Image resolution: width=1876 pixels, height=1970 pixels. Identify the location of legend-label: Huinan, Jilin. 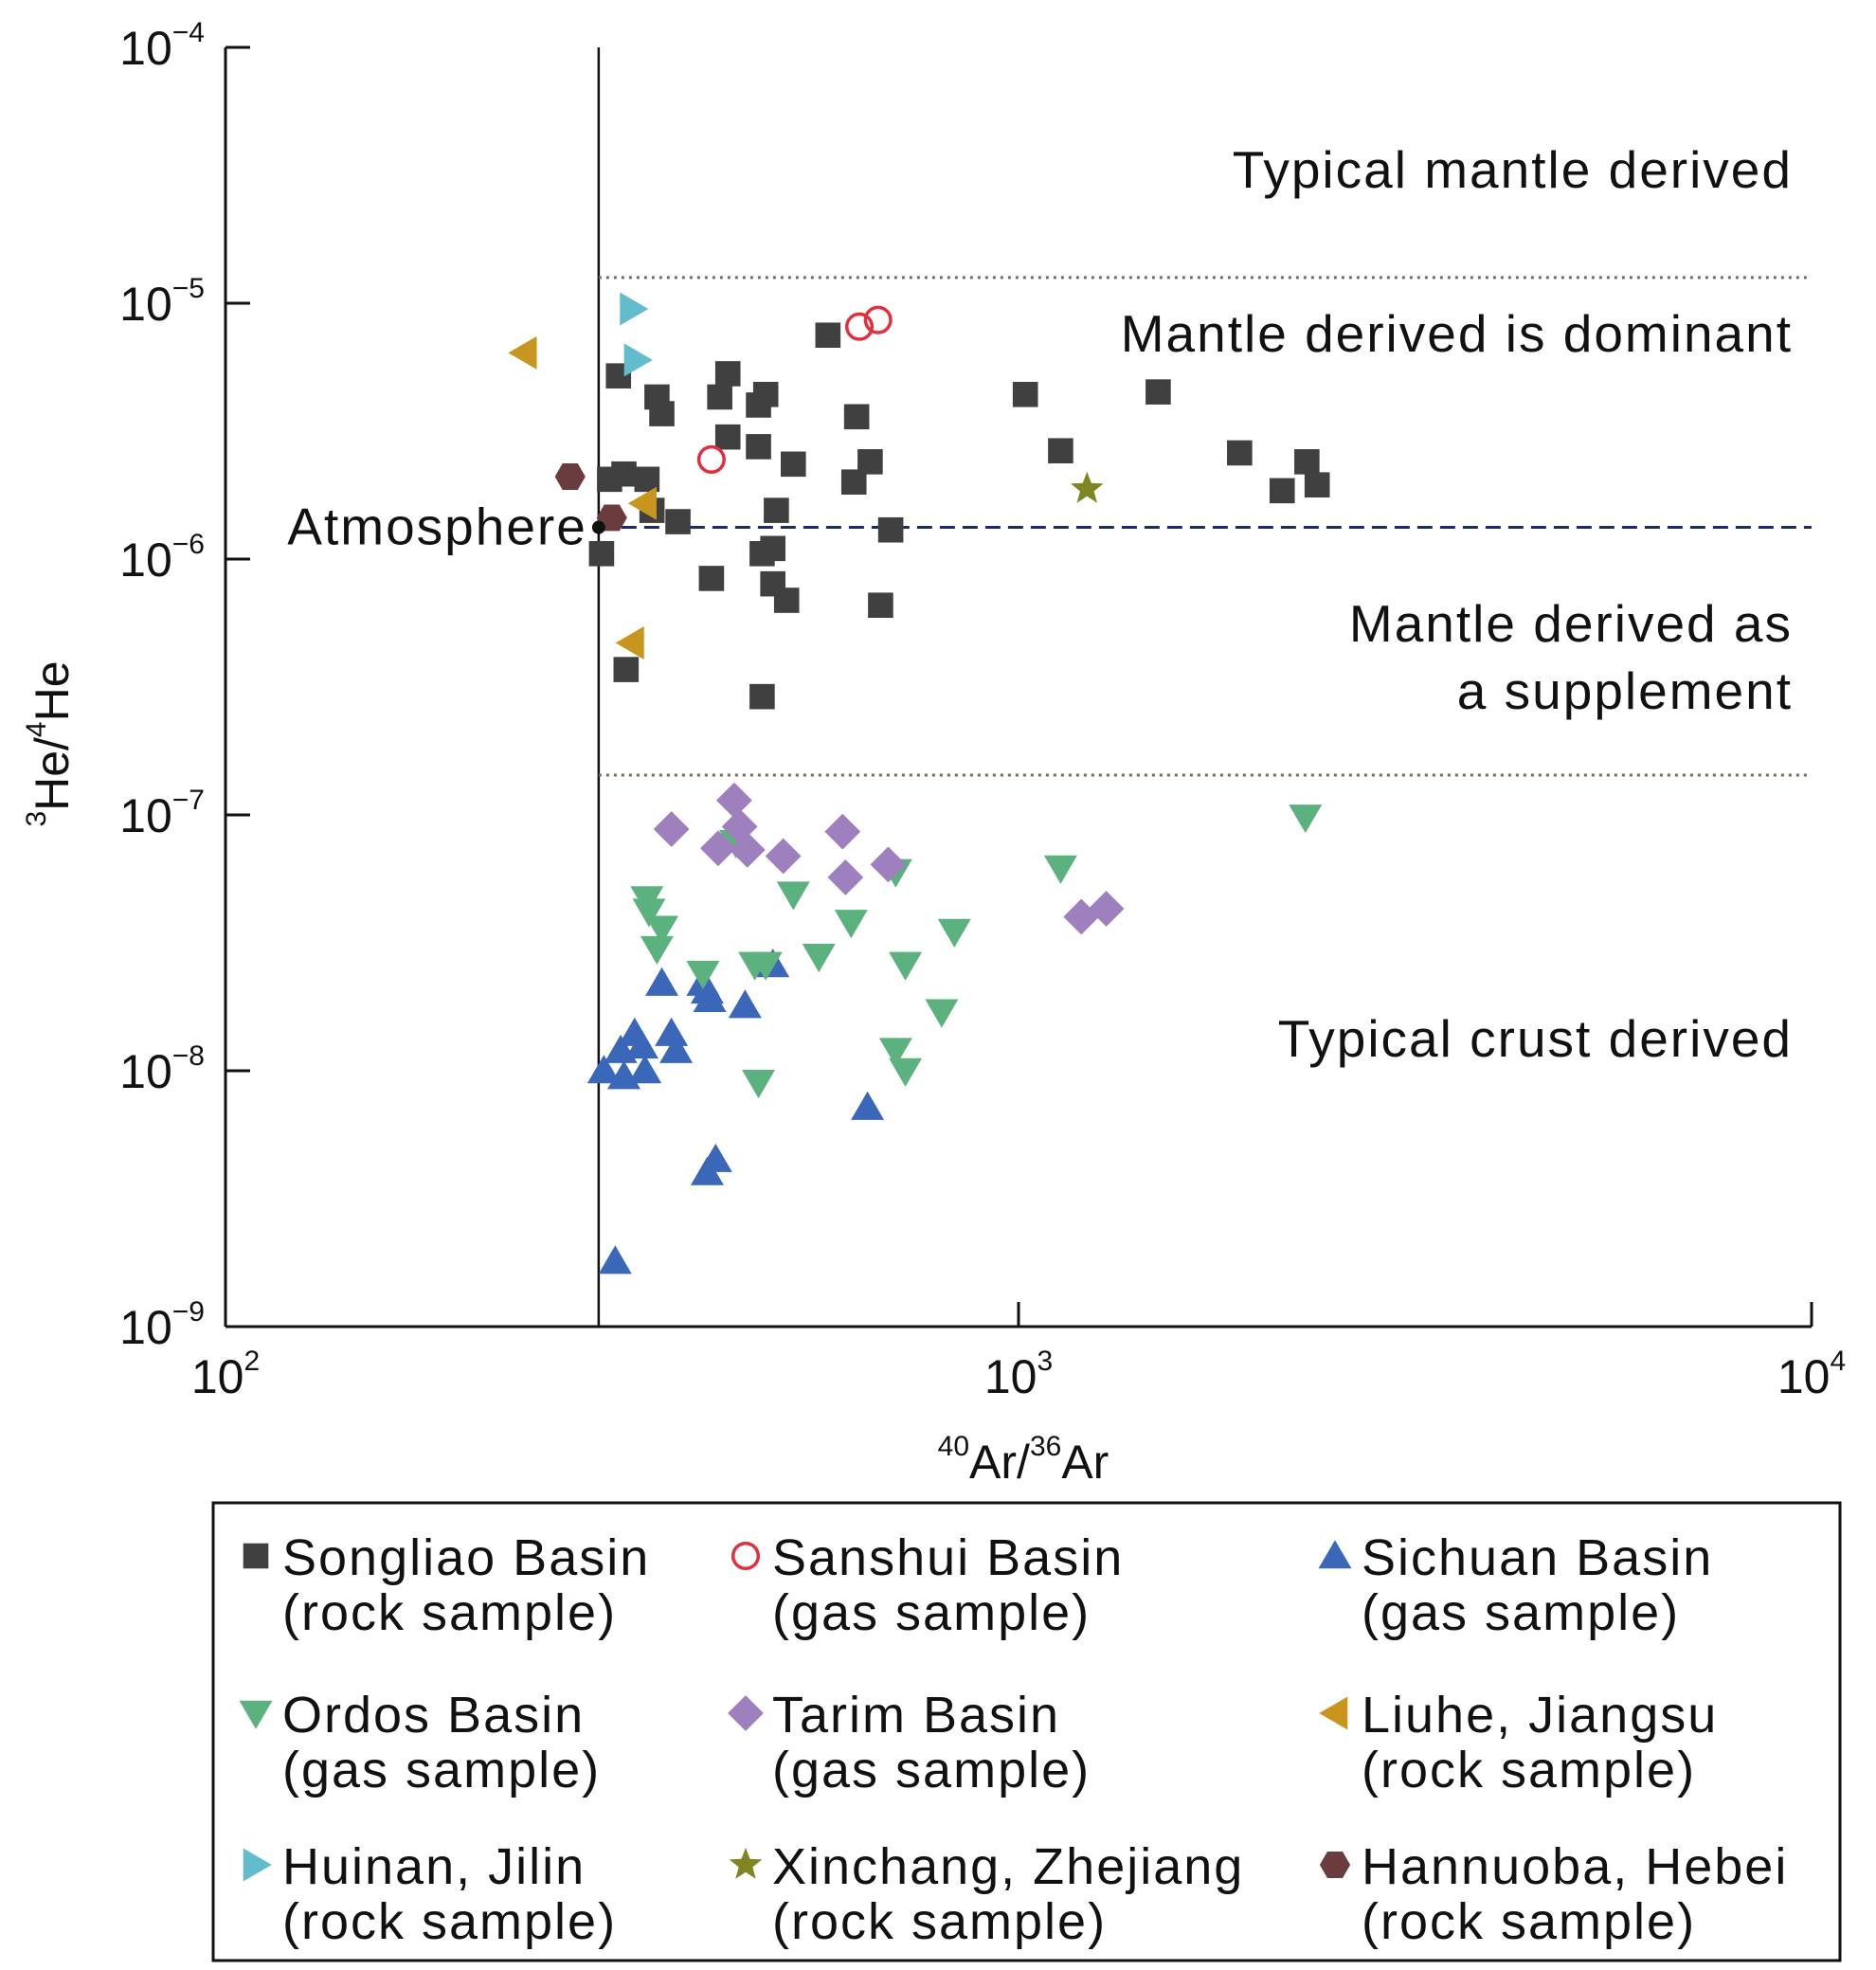
(434, 1866).